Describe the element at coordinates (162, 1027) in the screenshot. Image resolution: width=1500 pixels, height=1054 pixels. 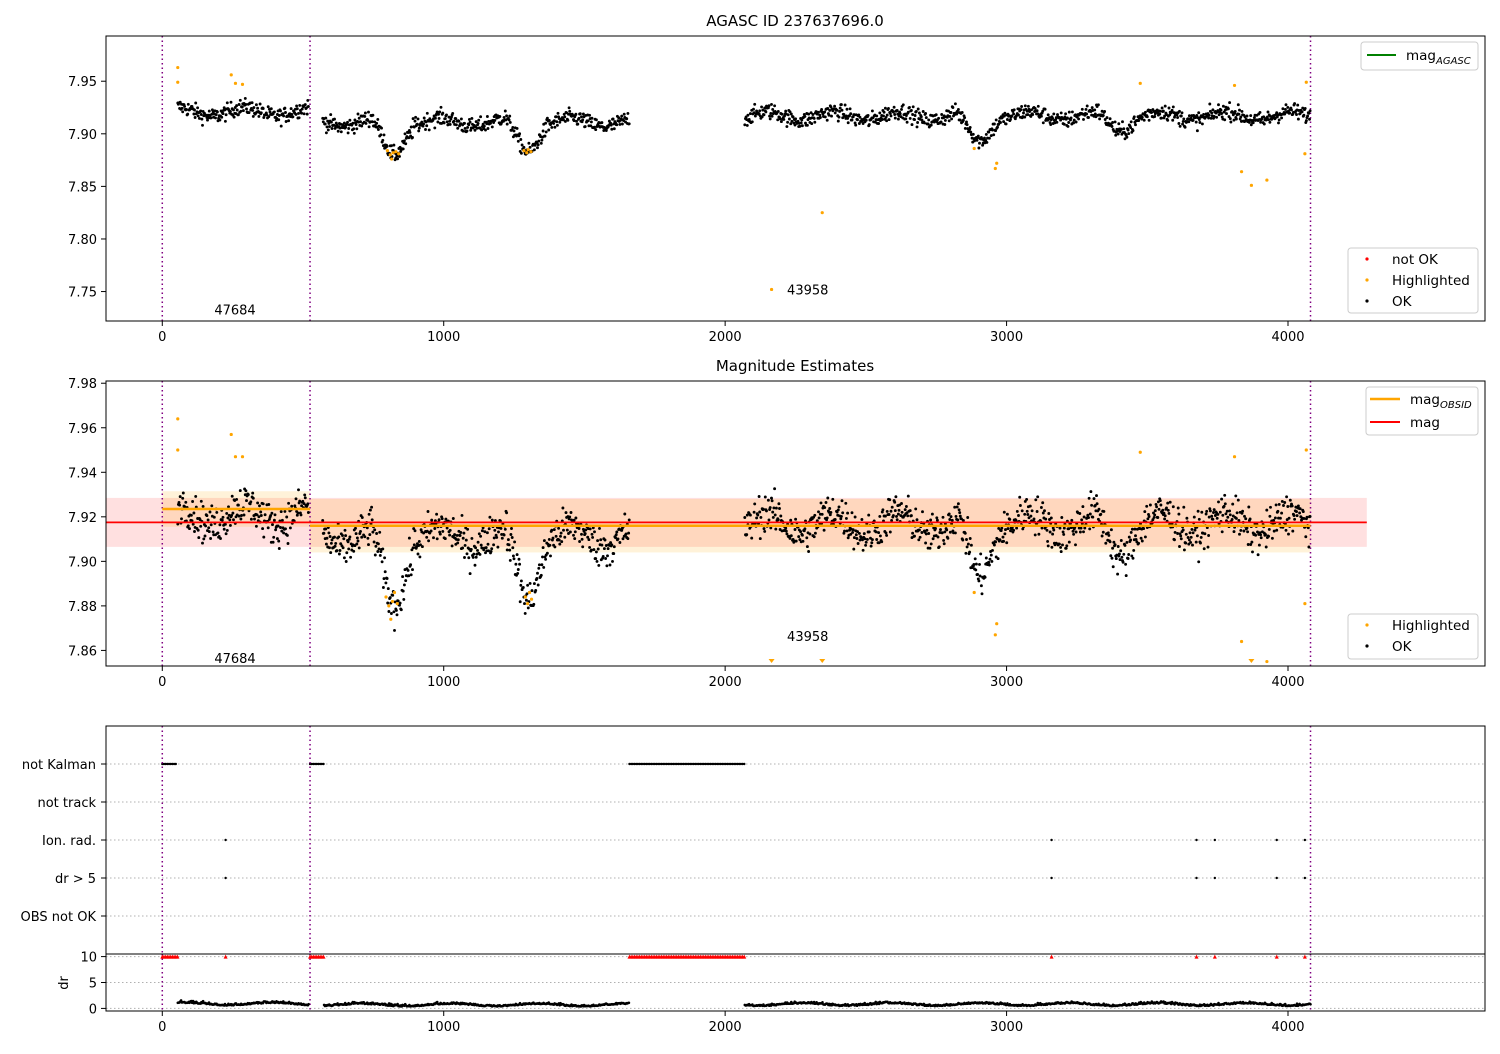
I see `x-tick-label: 0` at that location.